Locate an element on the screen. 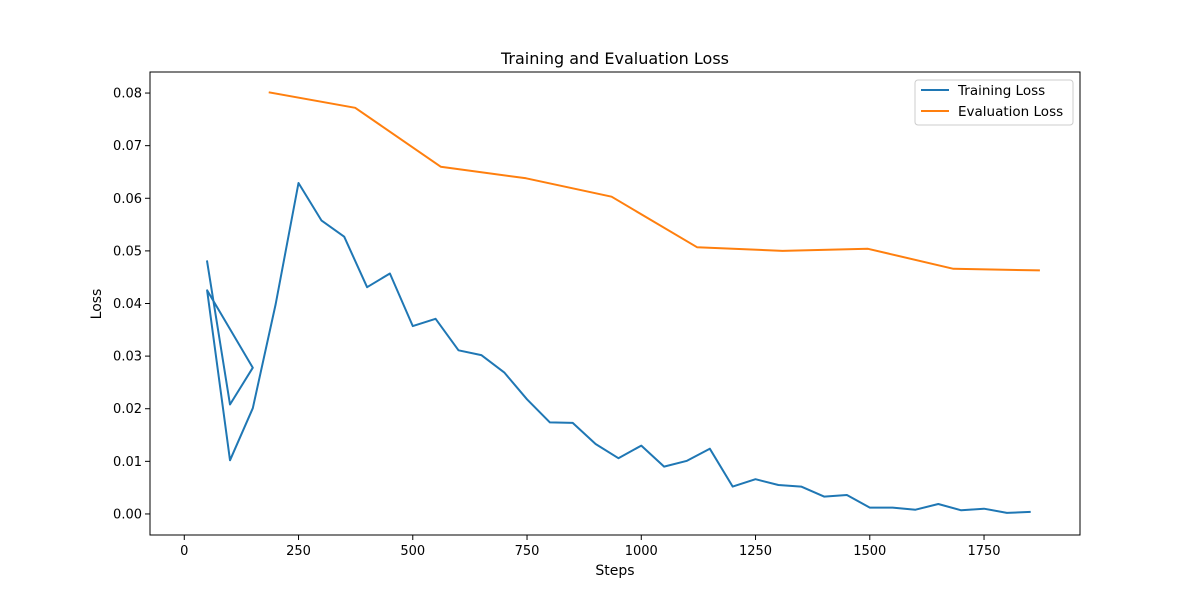 The image size is (1200, 600). x-tick-label: 1000 is located at coordinates (641, 551).